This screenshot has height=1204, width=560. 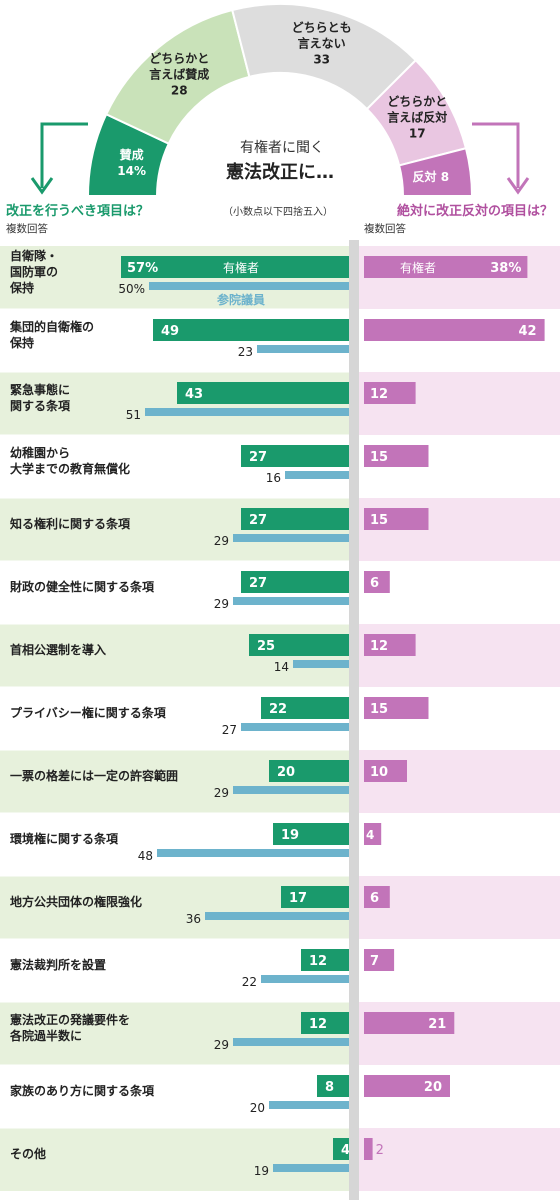 What do you see at coordinates (433, 1087) in the screenshot?
I see `bar-oppose-label: 20` at bounding box center [433, 1087].